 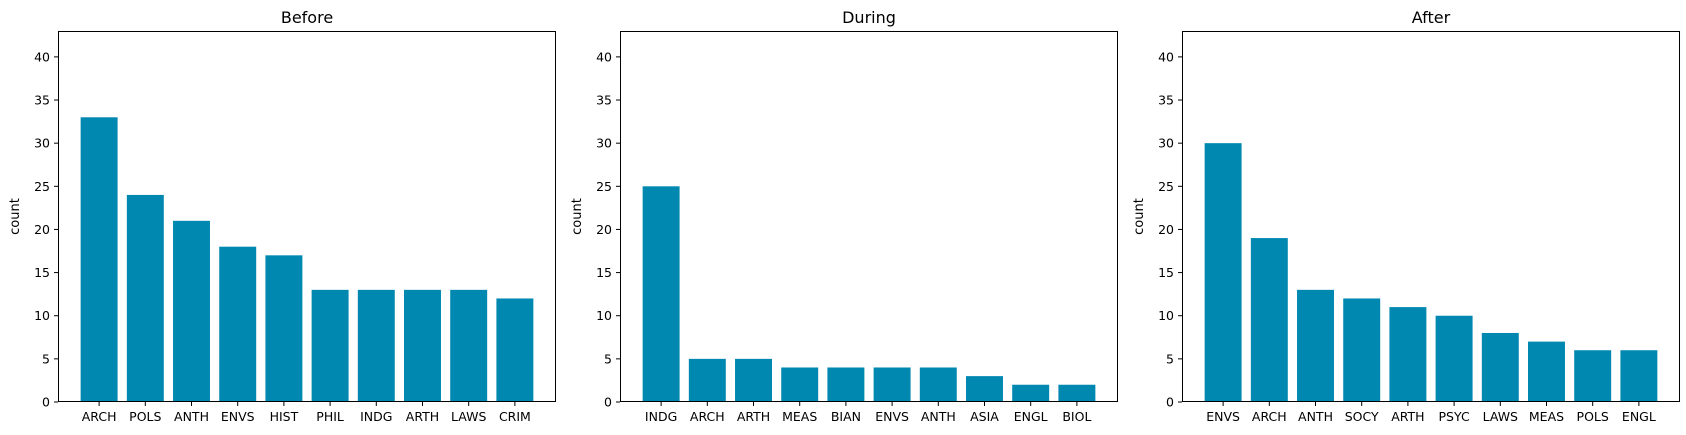 What do you see at coordinates (869, 17) in the screenshot?
I see `chart-title: During` at bounding box center [869, 17].